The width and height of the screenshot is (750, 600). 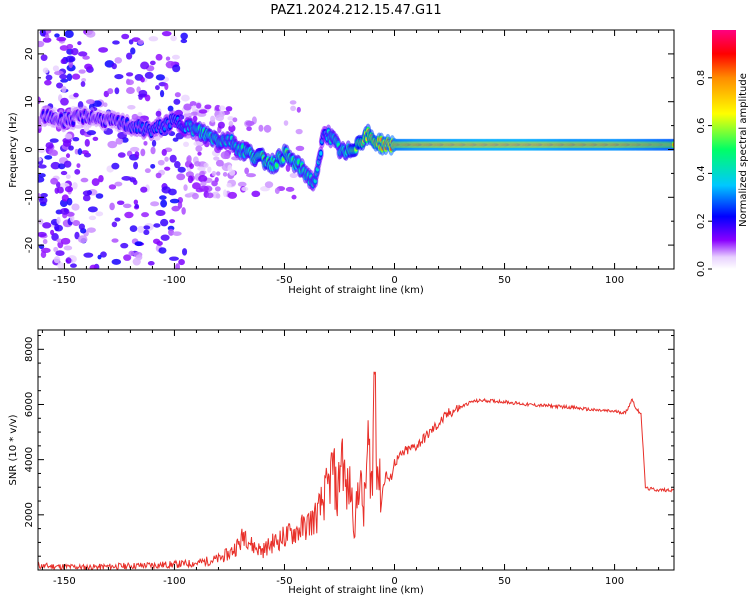 What do you see at coordinates (64, 581) in the screenshot?
I see `snr-x-tick-label: -150` at bounding box center [64, 581].